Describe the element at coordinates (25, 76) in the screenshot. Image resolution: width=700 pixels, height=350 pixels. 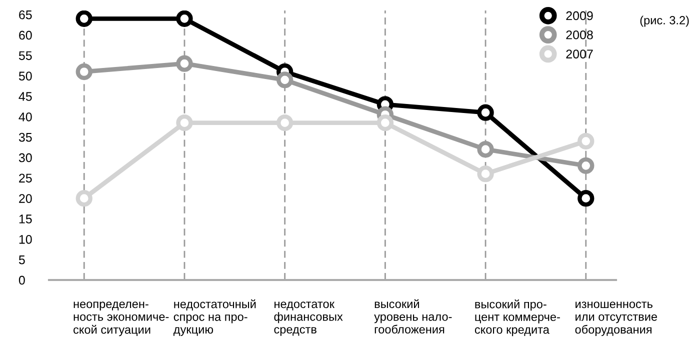
I see `y-tick-label: 50` at that location.